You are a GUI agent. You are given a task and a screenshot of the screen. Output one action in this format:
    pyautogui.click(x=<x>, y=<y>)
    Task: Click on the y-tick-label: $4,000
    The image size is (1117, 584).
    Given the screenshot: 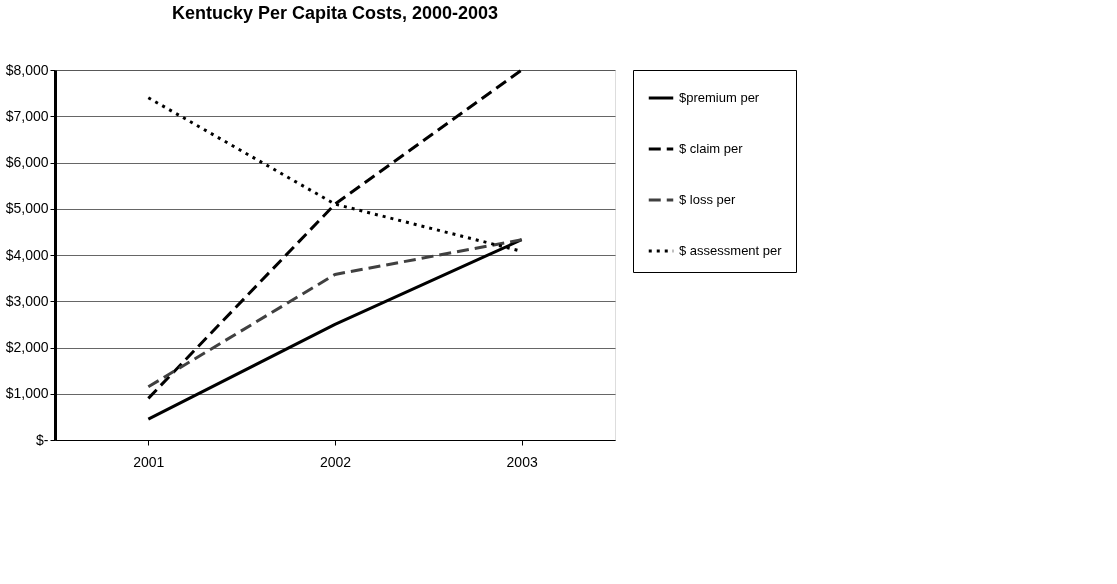 What is the action you would take?
    pyautogui.click(x=27, y=254)
    